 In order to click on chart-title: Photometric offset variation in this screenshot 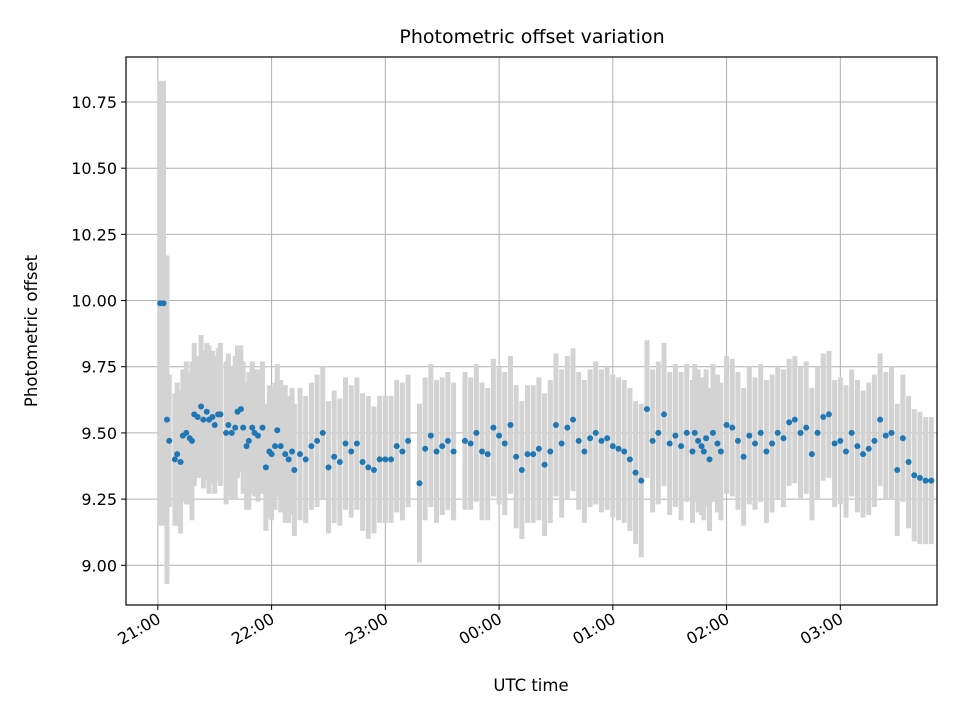, I will do `click(531, 37)`.